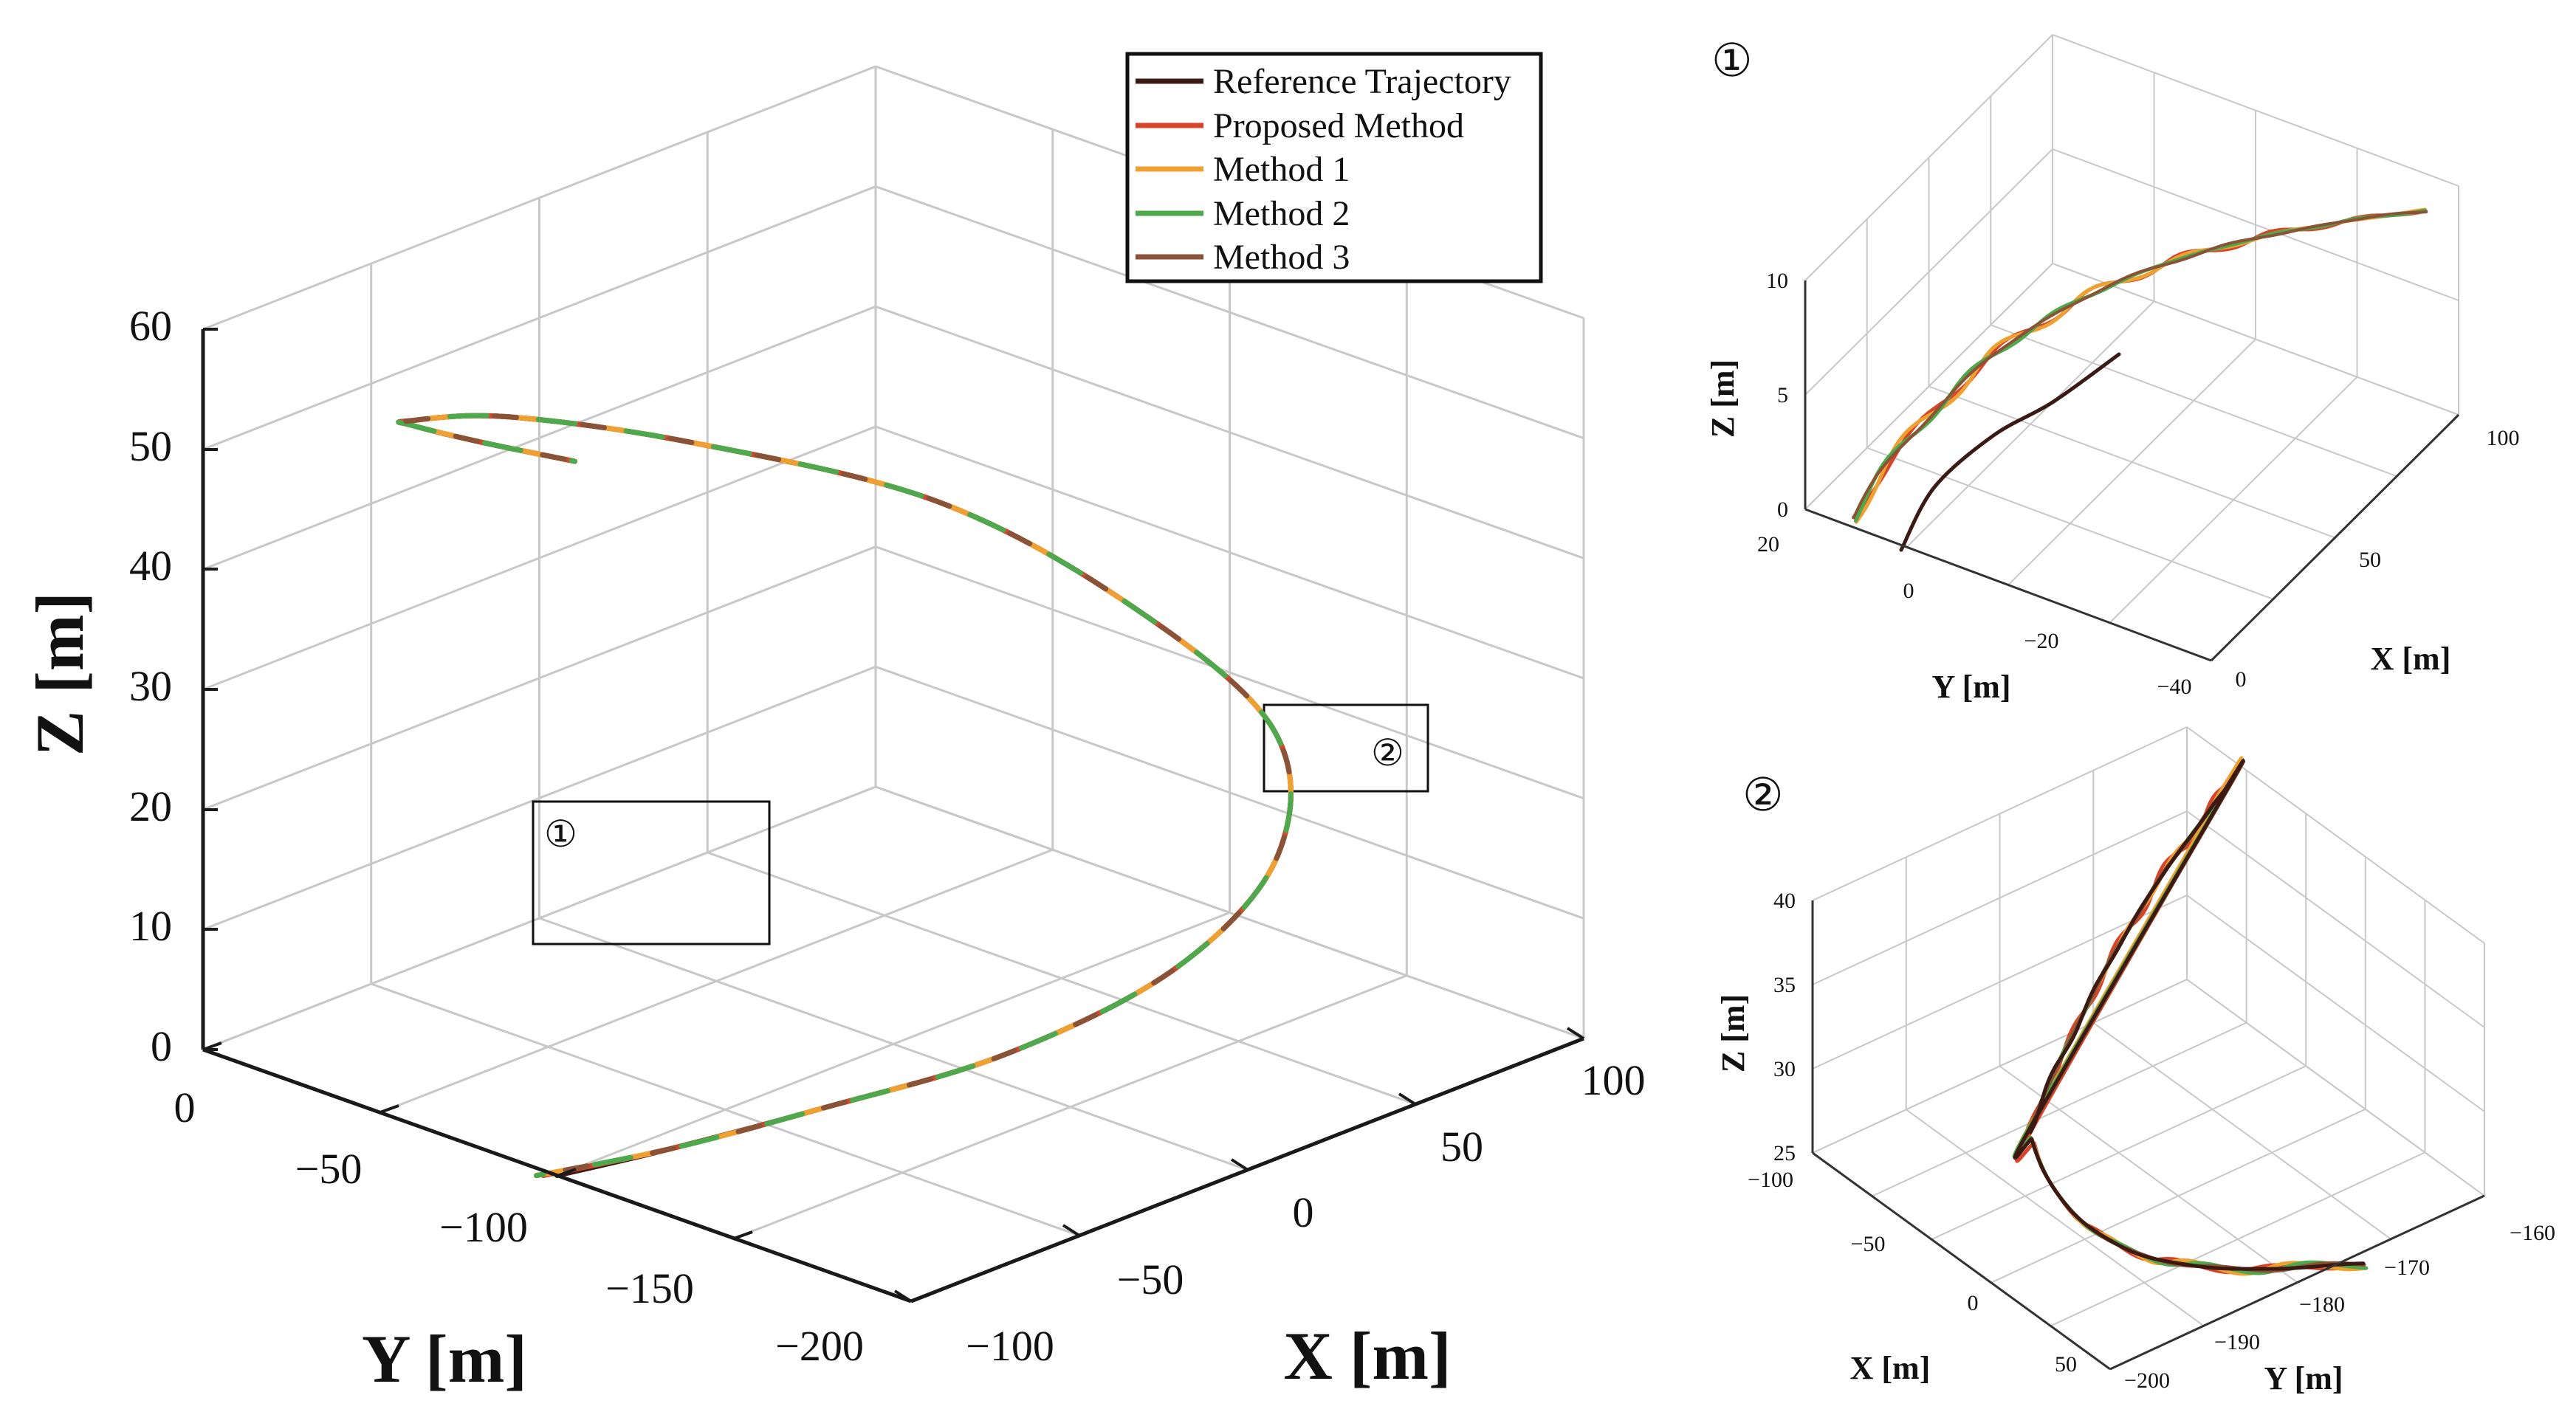  What do you see at coordinates (185, 1108) in the screenshot?
I see `y-tick-label: 0` at bounding box center [185, 1108].